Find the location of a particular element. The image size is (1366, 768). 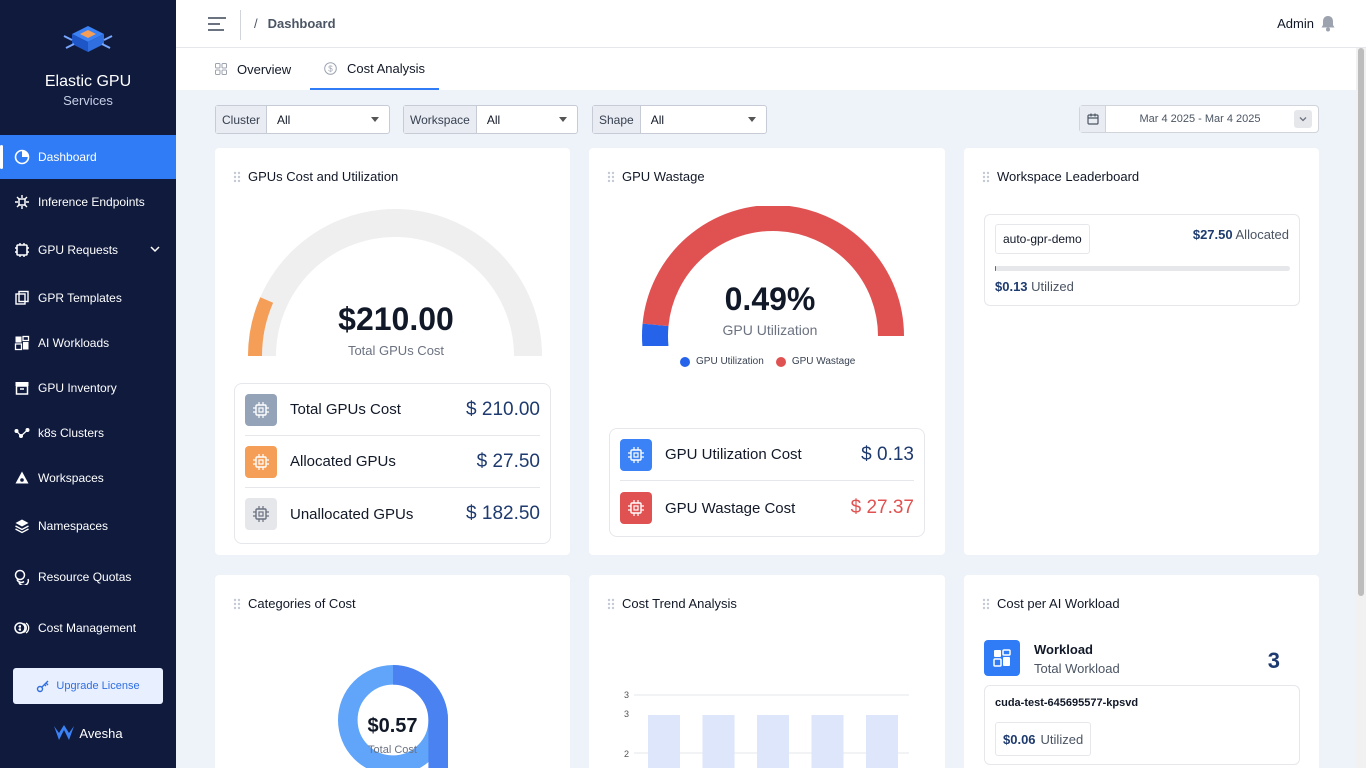

gauge-label: GPU Utilization is located at coordinates (770, 330).